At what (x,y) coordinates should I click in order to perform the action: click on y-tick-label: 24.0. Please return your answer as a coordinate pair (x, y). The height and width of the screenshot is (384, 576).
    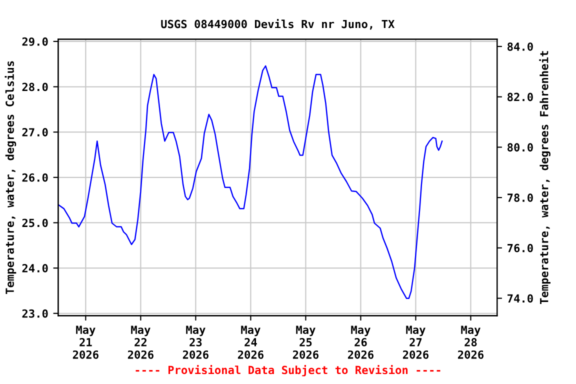
    Looking at the image, I should click on (35, 268).